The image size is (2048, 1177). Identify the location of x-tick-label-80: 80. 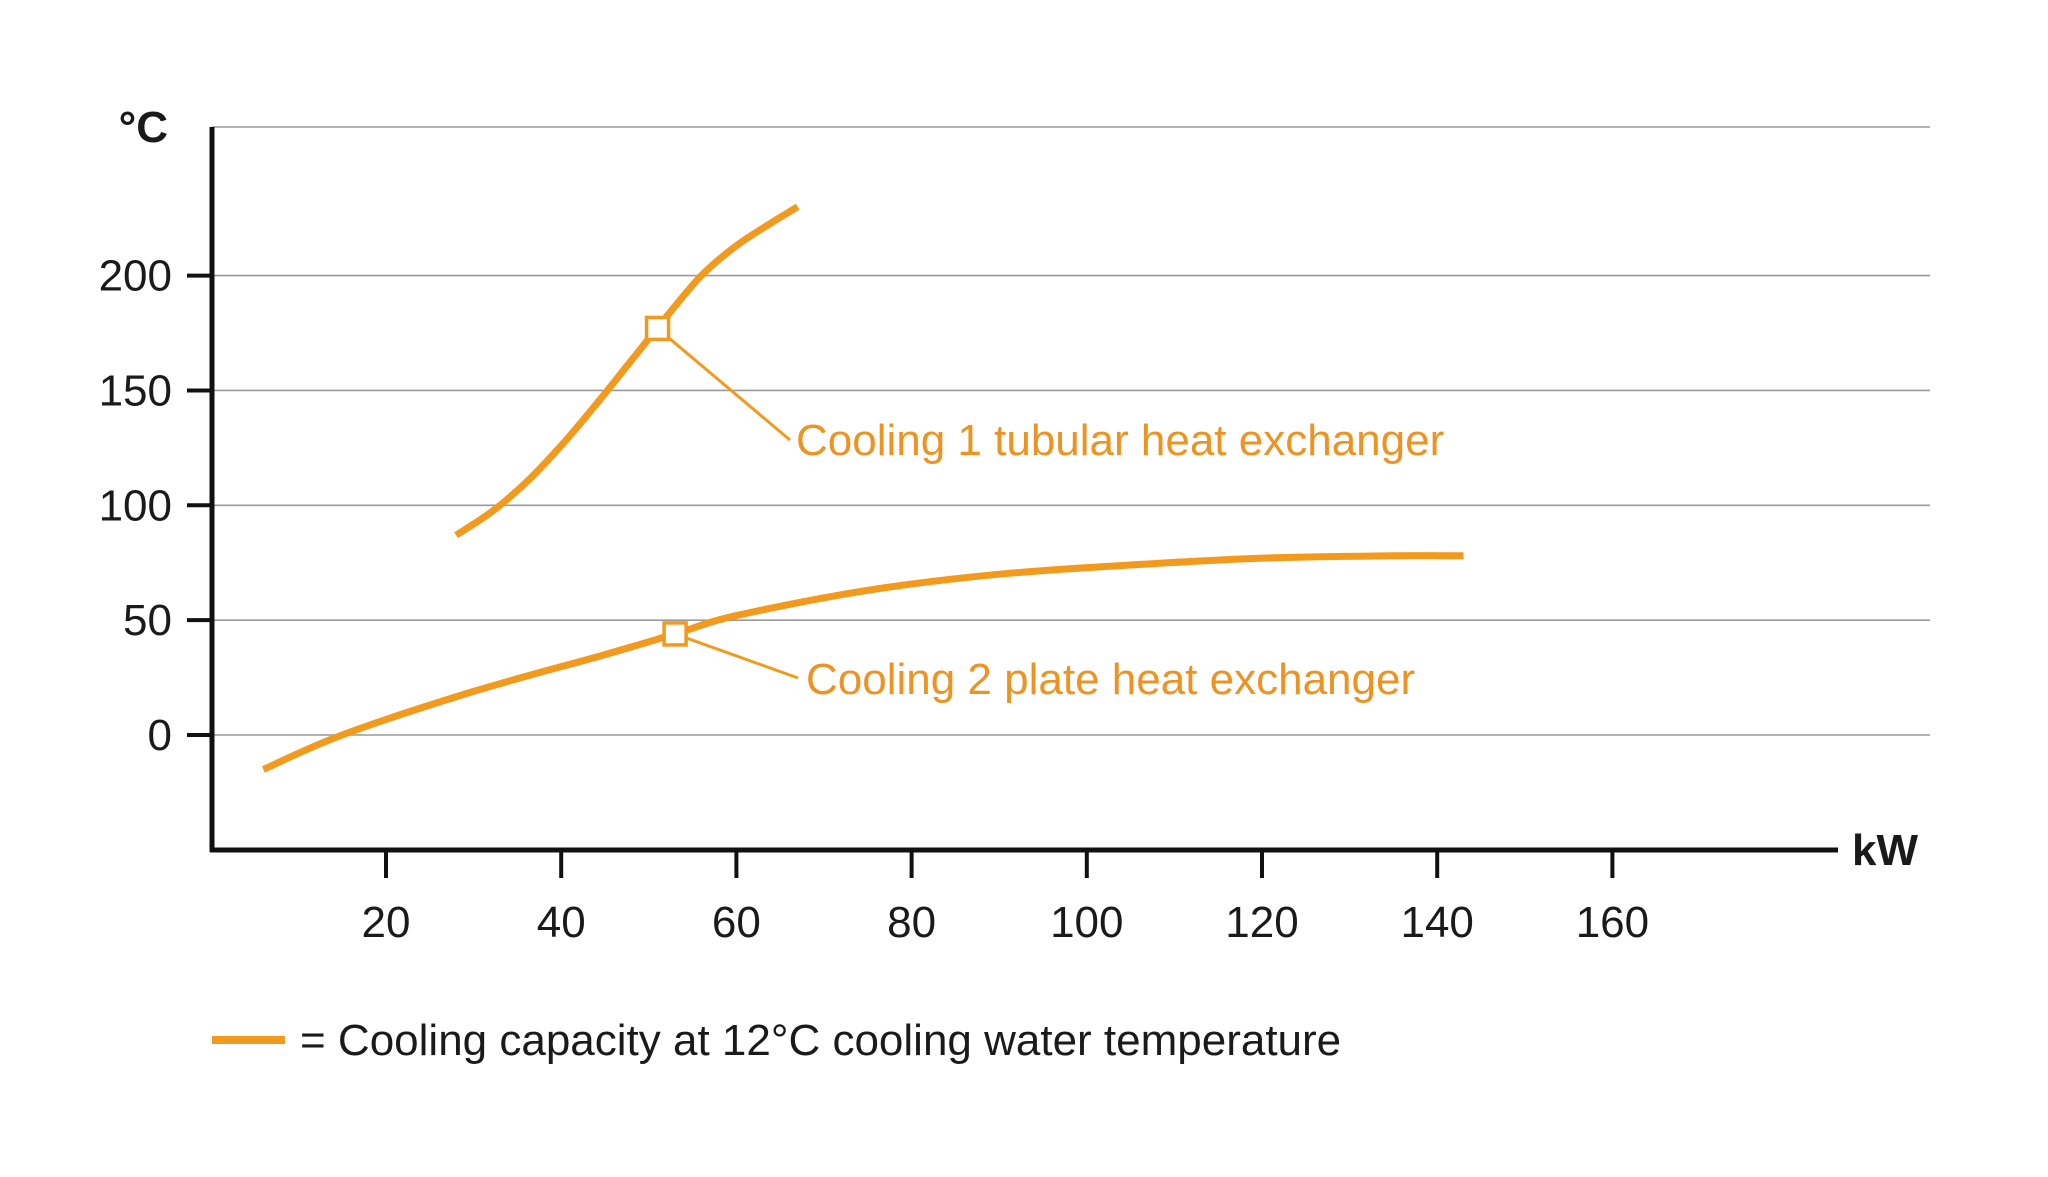
(911, 922).